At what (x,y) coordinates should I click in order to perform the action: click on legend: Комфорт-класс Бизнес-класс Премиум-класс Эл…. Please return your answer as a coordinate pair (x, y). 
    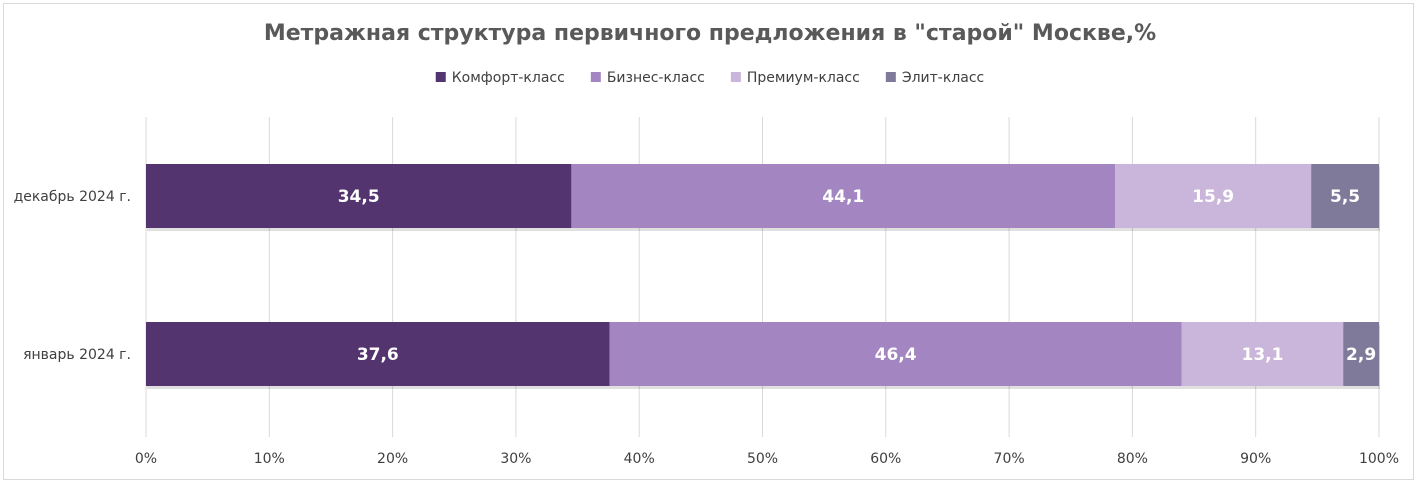
    Looking at the image, I should click on (709, 78).